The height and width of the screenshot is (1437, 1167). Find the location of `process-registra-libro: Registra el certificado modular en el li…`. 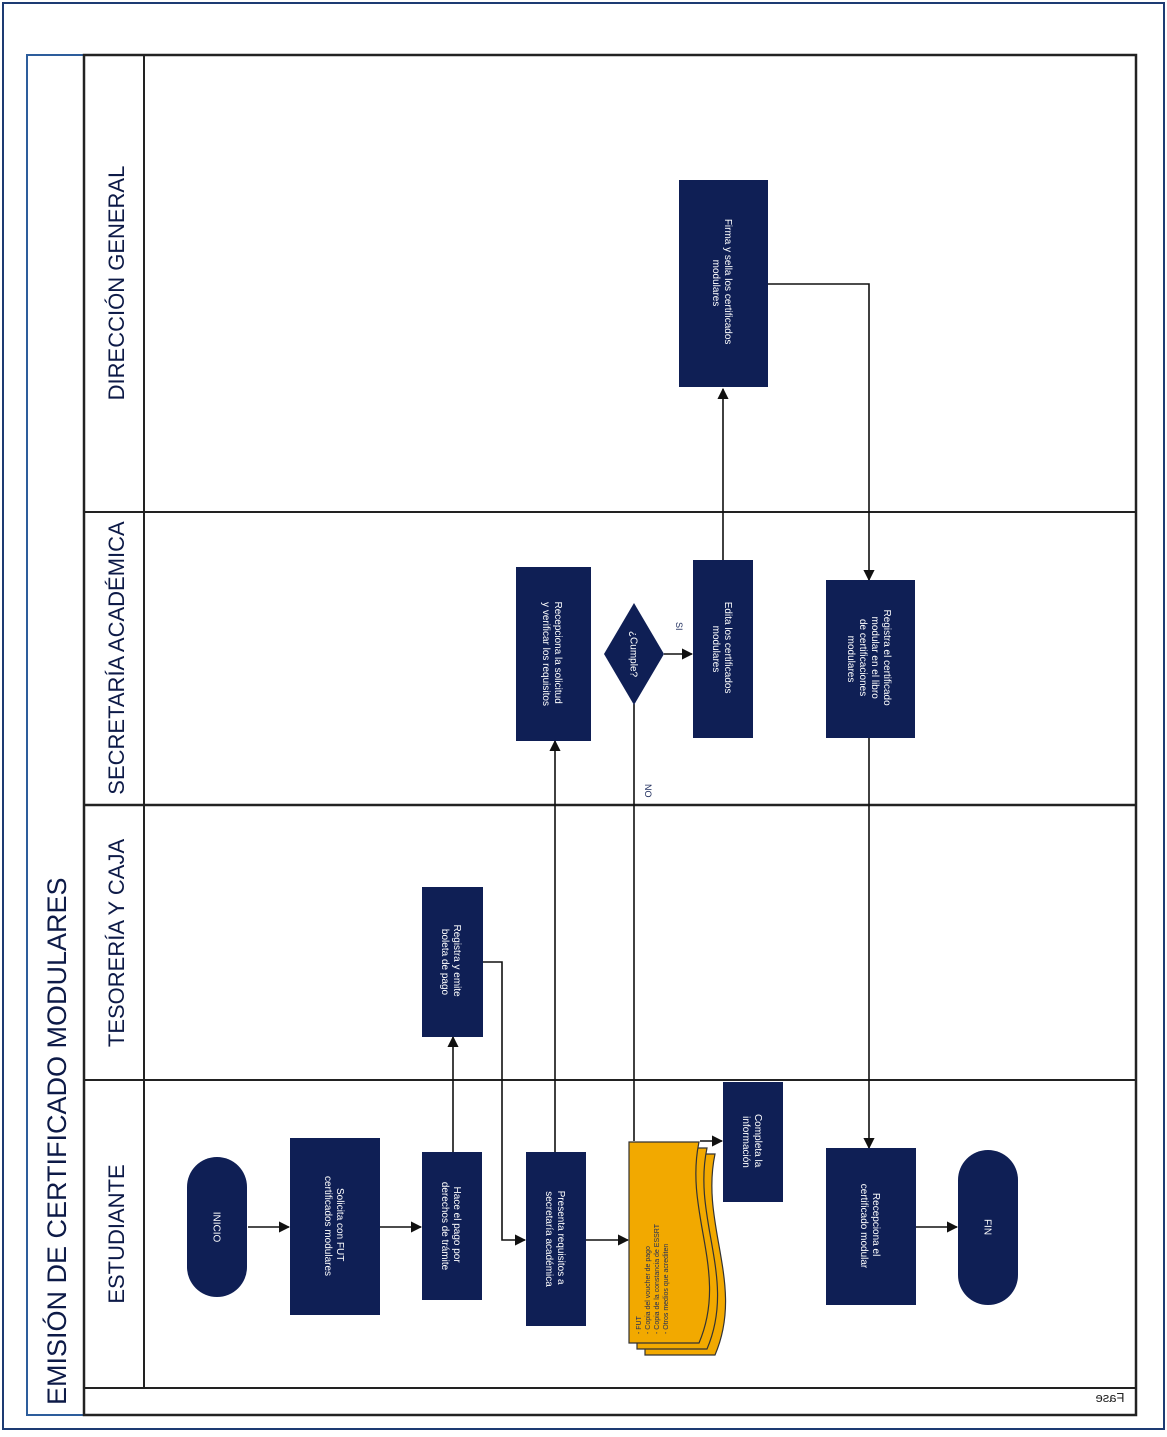

process-registra-libro: Registra el certificado modular en el li… is located at coordinates (870, 659).